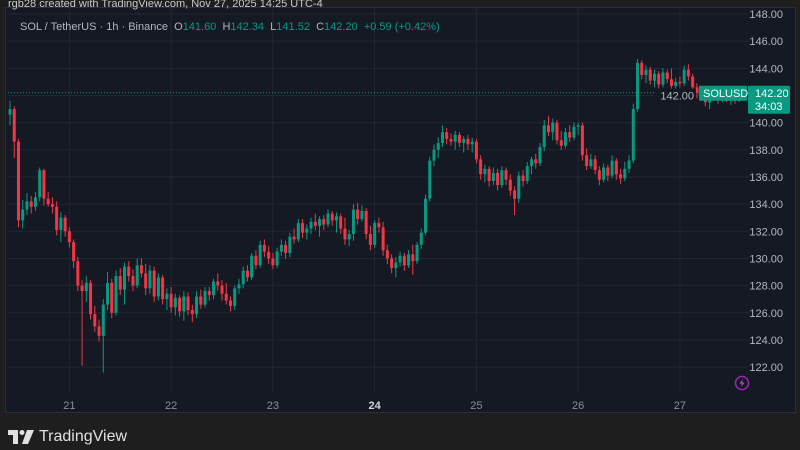  Describe the element at coordinates (401, 27) in the screenshot. I see `change-value: +0.59 (+0.42%)` at that location.